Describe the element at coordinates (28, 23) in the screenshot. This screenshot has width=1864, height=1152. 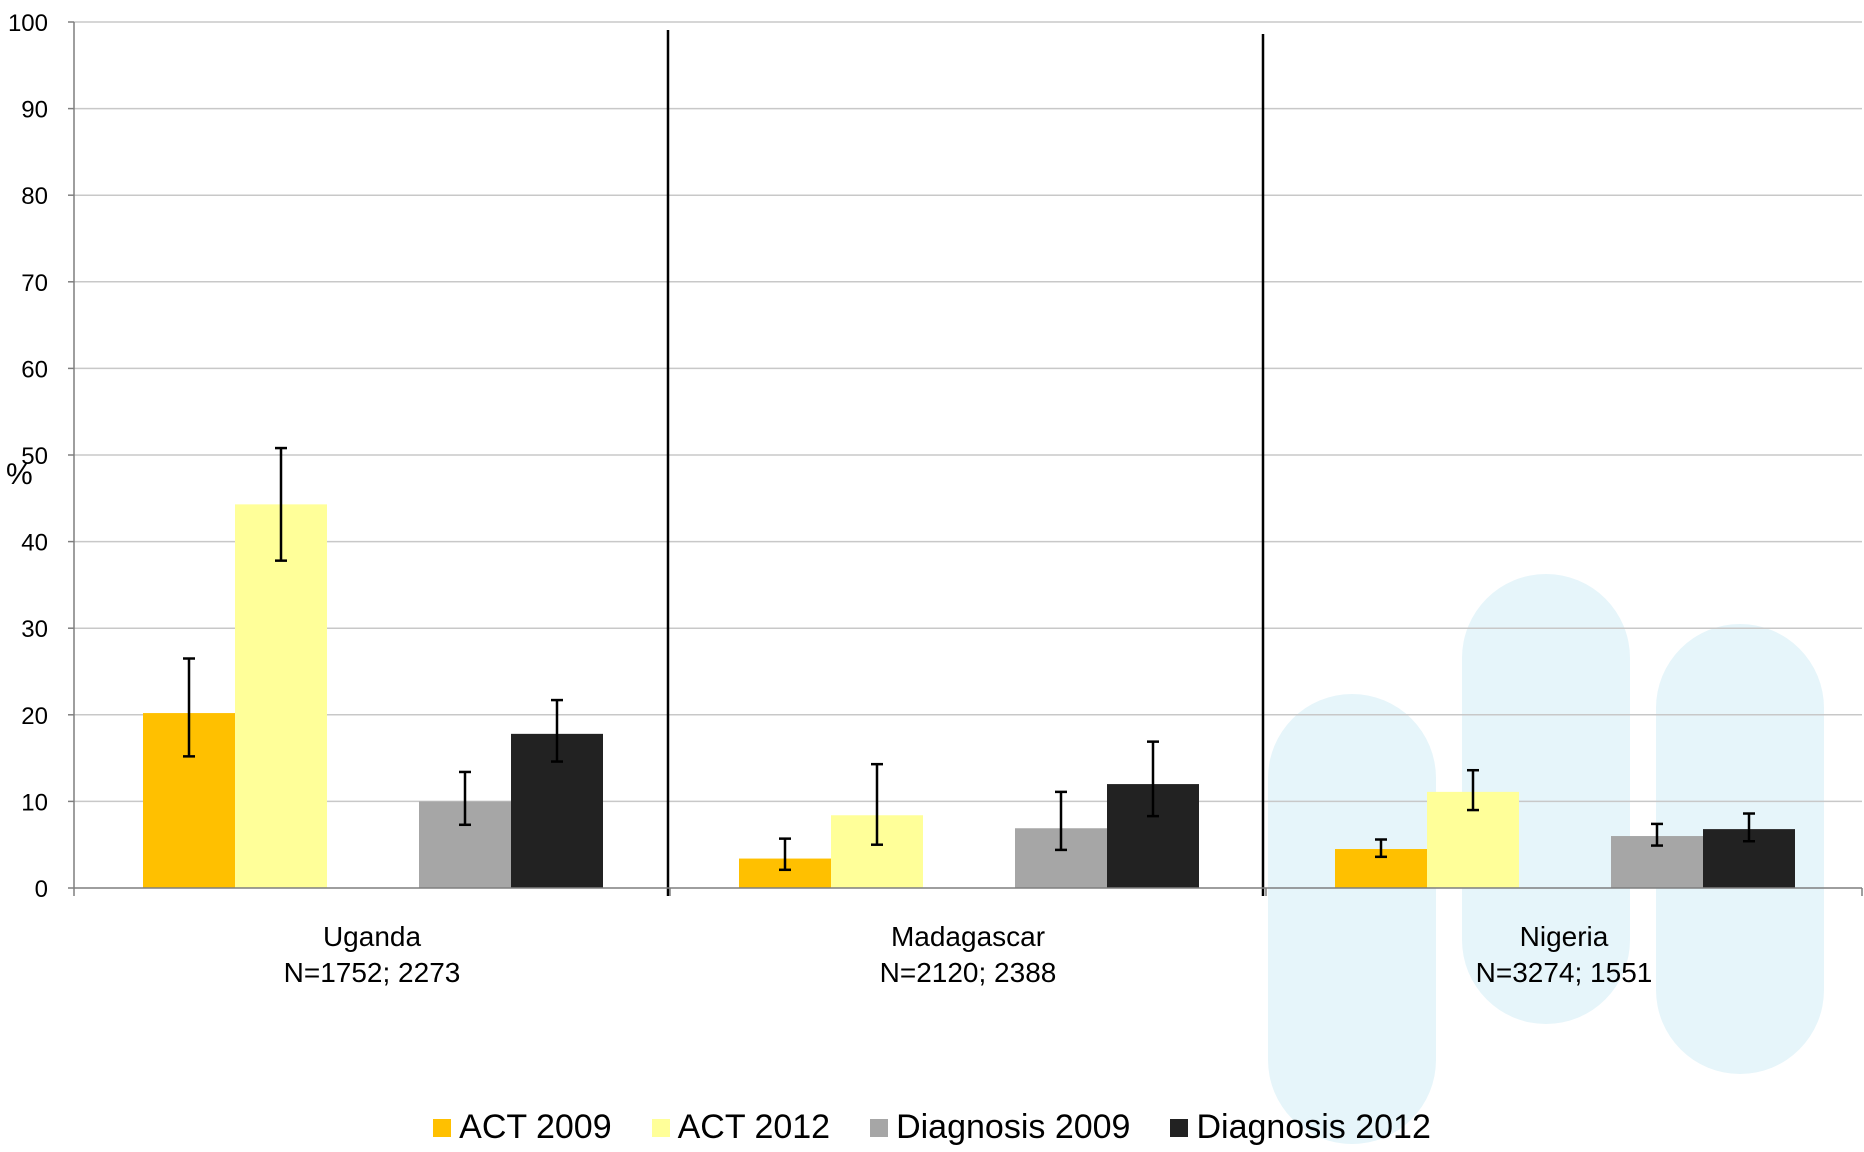
I see `y-tick-label: 100` at that location.